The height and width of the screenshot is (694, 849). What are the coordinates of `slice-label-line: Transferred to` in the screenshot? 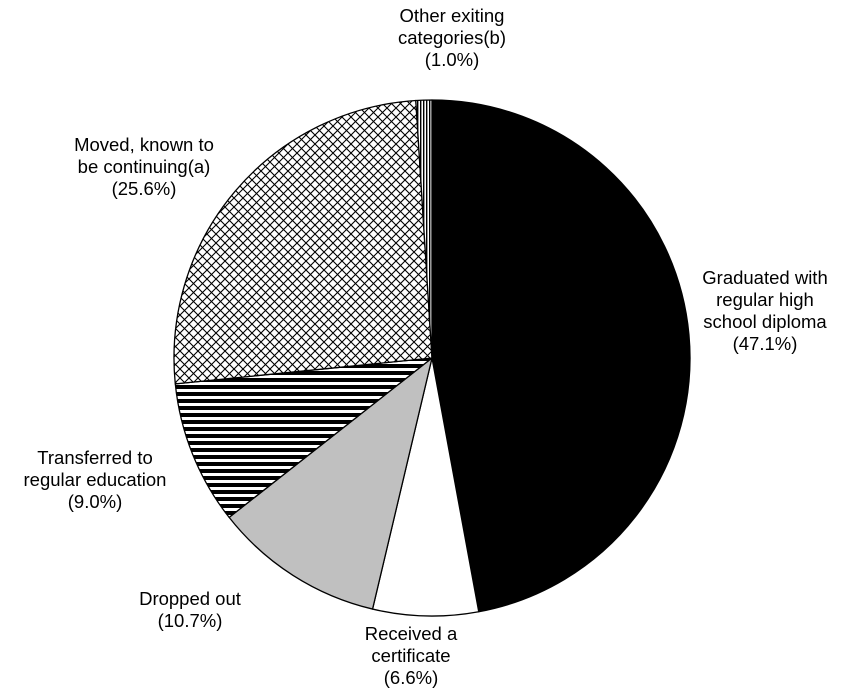 It's located at (95, 457).